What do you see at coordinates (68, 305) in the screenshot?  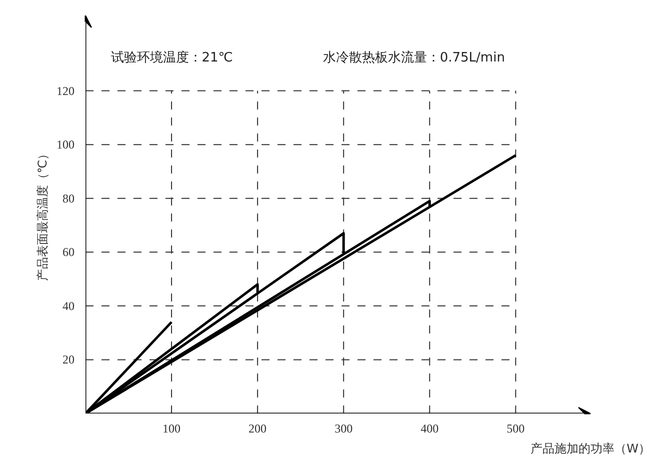 I see `y-tick-label: 40` at bounding box center [68, 305].